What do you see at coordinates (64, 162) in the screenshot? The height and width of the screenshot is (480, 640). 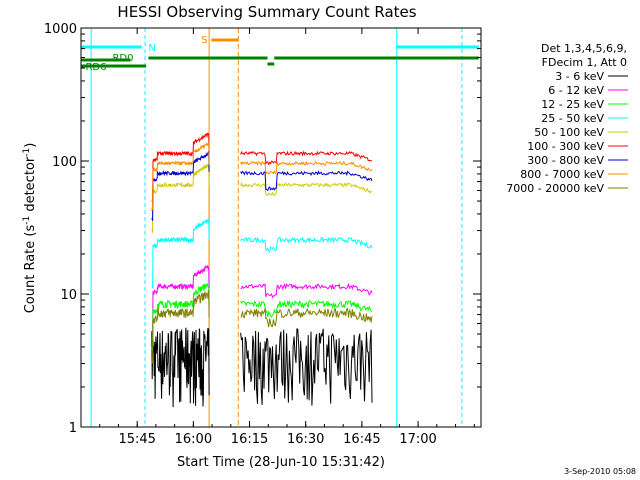 I see `y-tick-label: 100` at bounding box center [64, 162].